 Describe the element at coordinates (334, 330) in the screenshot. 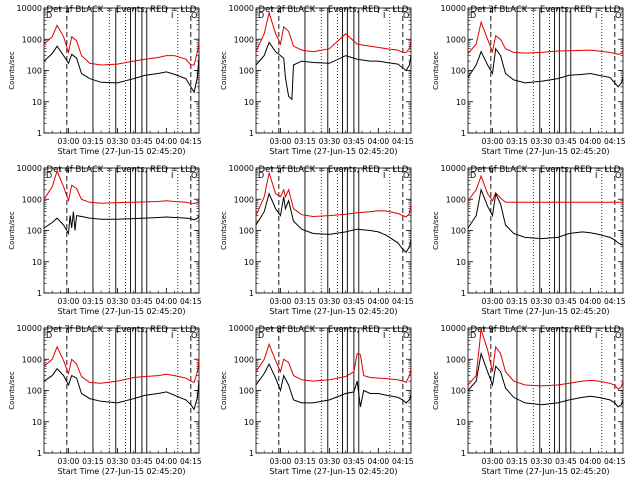

I see `panel-title: Det 8f BLACK = Events, RED = LLD` at that location.